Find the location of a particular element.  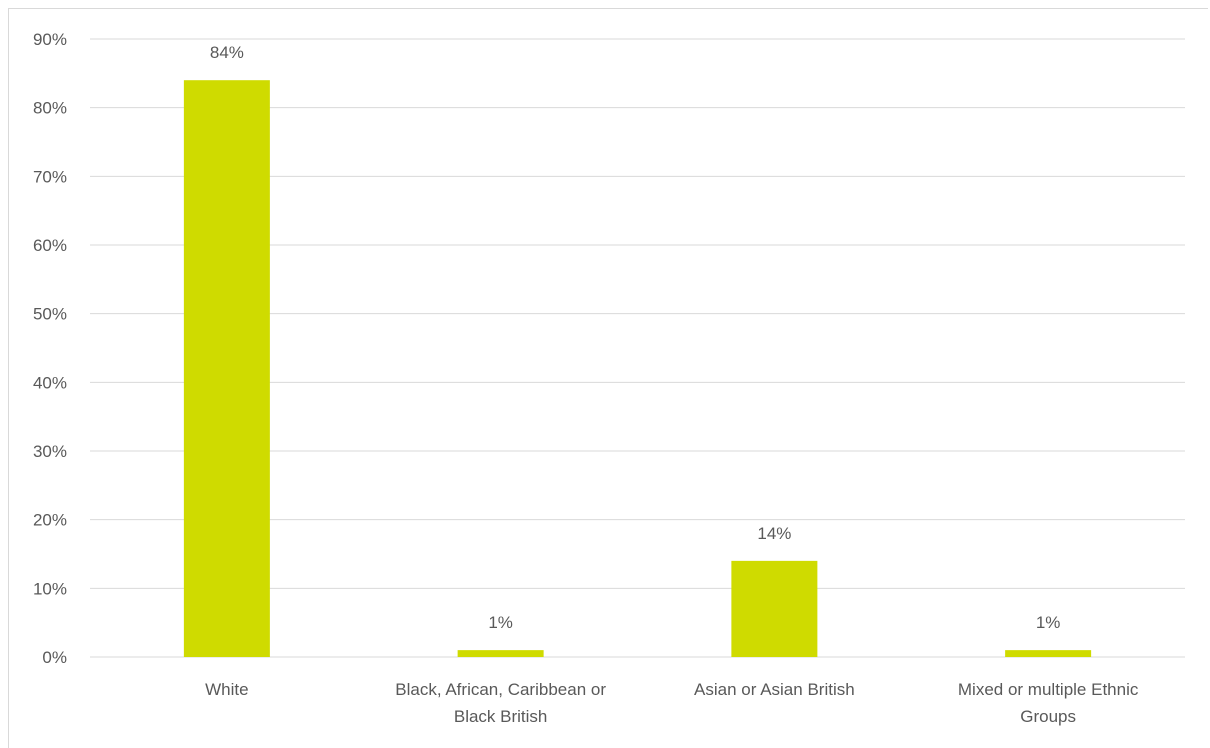

category-label-line: Asian or Asian British is located at coordinates (774, 689).